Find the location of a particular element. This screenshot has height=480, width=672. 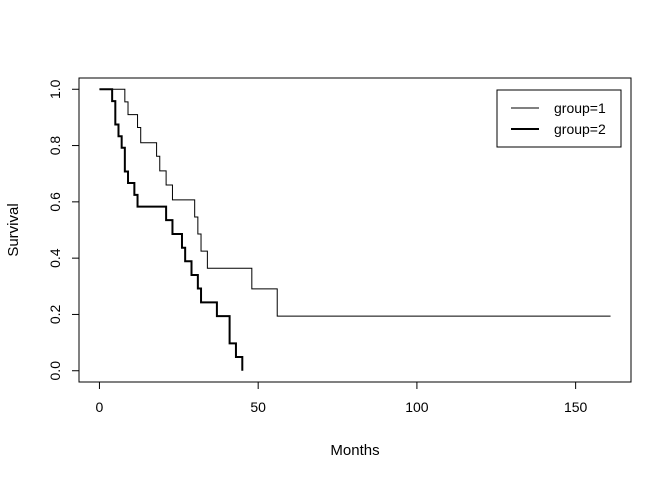

y-tick-label: 0.0 is located at coordinates (55, 371).